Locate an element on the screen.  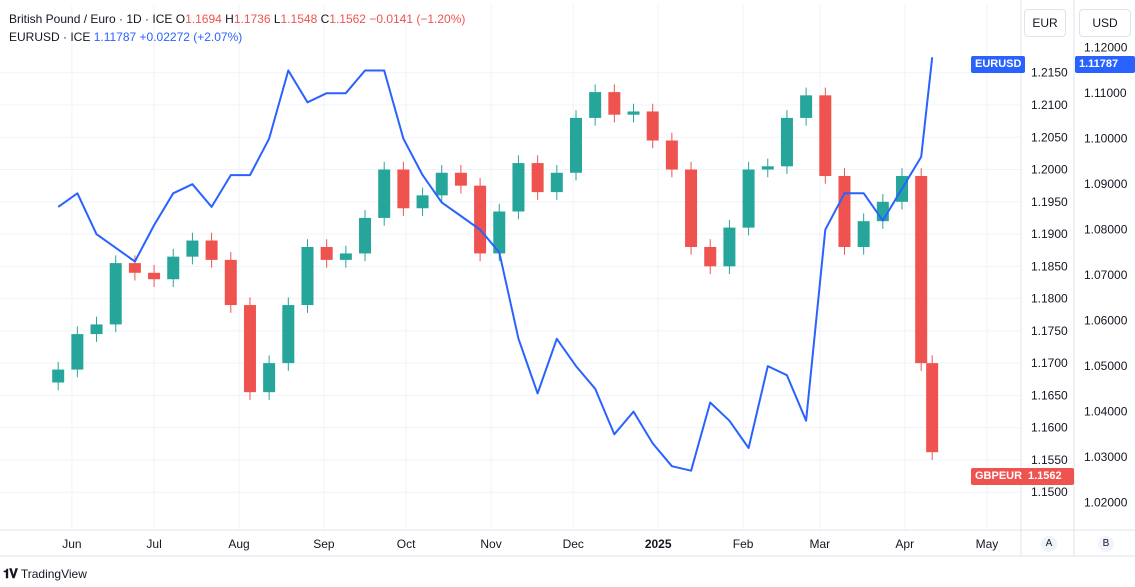
right-axis-tick: 1.07000 is located at coordinates (1106, 275).